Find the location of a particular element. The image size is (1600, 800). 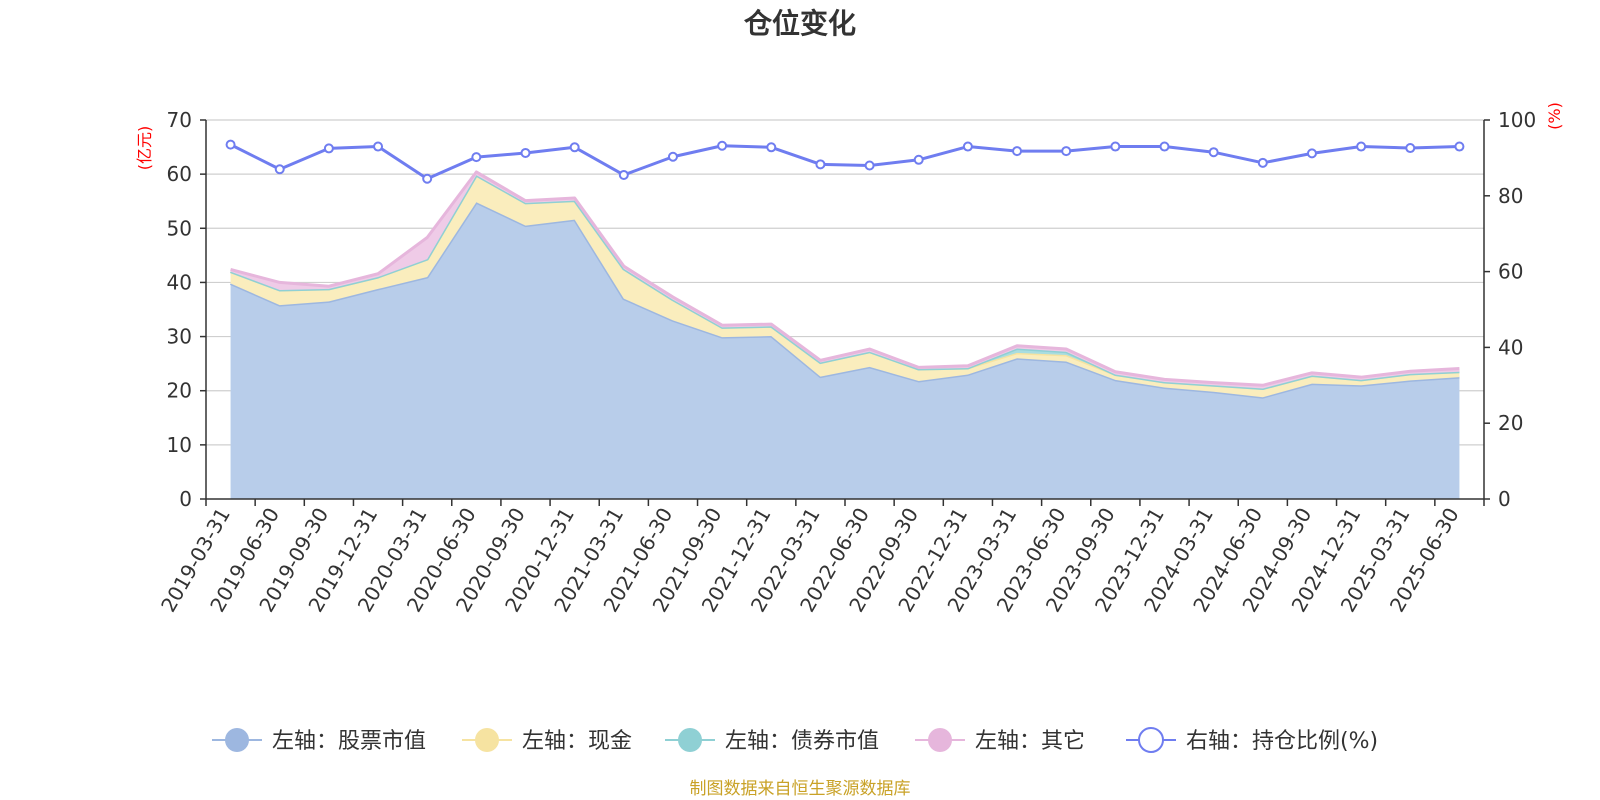

legend-item: 左轴：其它 is located at coordinates (1000, 741).